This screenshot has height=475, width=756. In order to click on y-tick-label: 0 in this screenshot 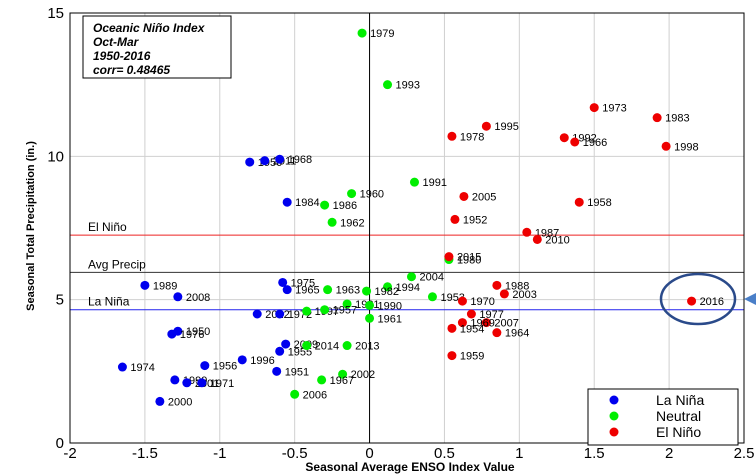, I will do `click(60, 443)`.